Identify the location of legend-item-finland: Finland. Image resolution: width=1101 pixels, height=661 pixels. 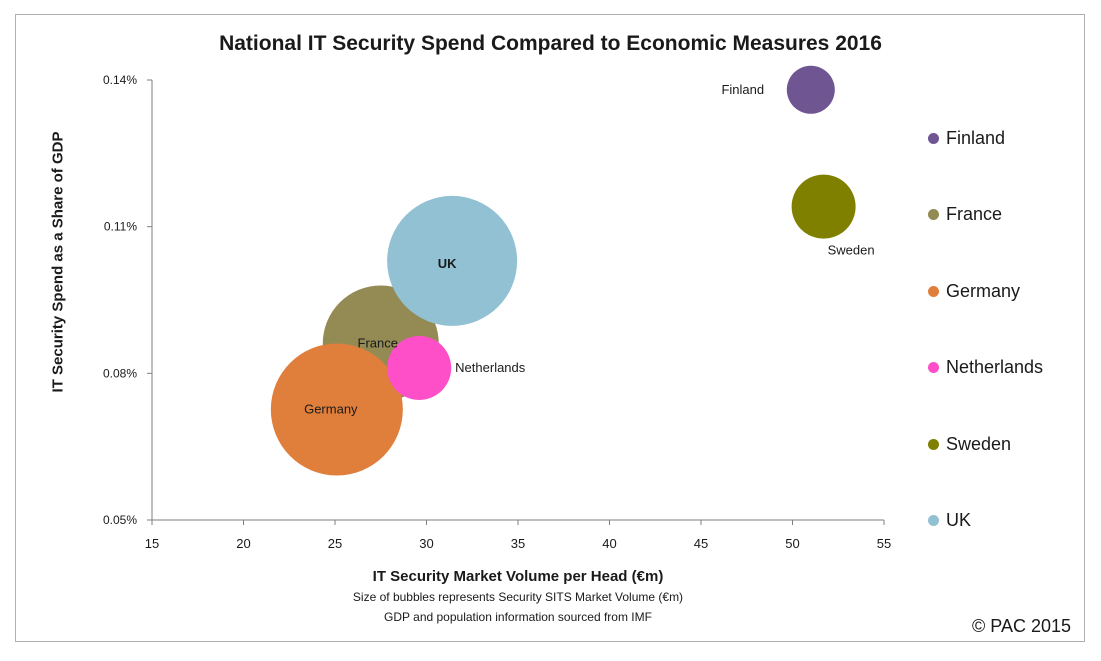
(966, 138).